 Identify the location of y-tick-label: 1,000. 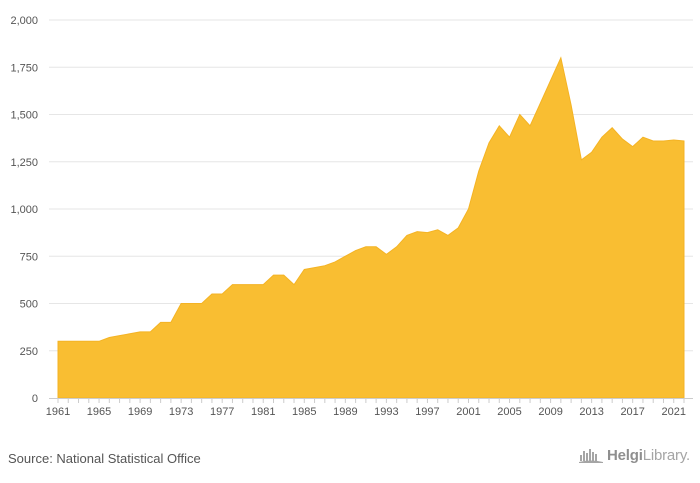
(24, 210).